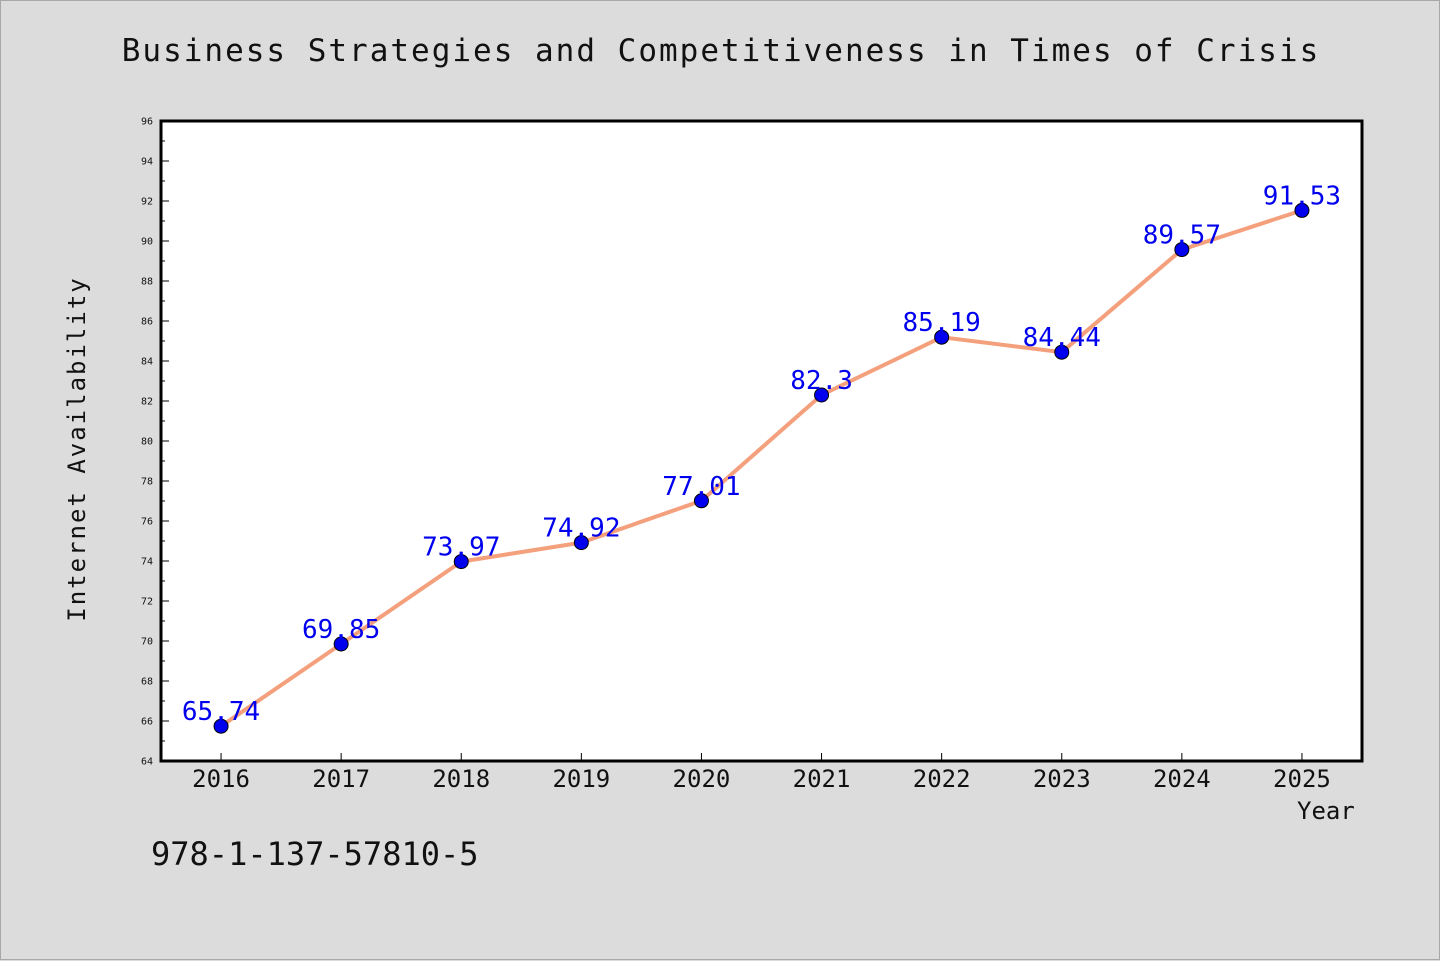 The width and height of the screenshot is (1440, 961). I want to click on isbn-annotation: 978-1-137-57810-5, so click(315, 854).